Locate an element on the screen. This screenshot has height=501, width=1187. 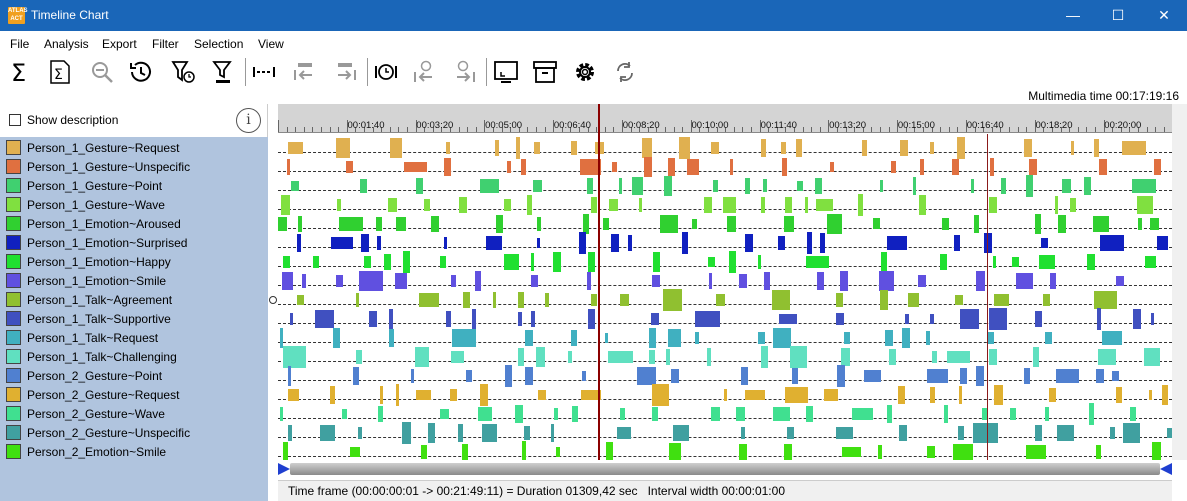
menu-export: Export is located at coordinates (119, 44).